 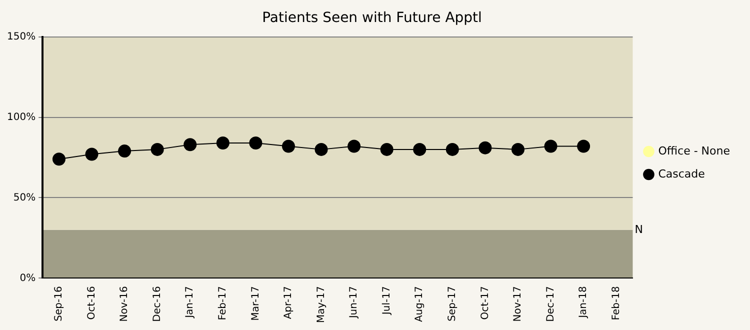 I want to click on chart-title: Patients Seen with Future Apptl, so click(x=372, y=18).